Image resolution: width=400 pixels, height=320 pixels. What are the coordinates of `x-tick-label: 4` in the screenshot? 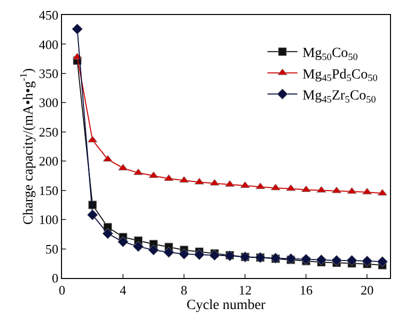 It's located at (123, 290).